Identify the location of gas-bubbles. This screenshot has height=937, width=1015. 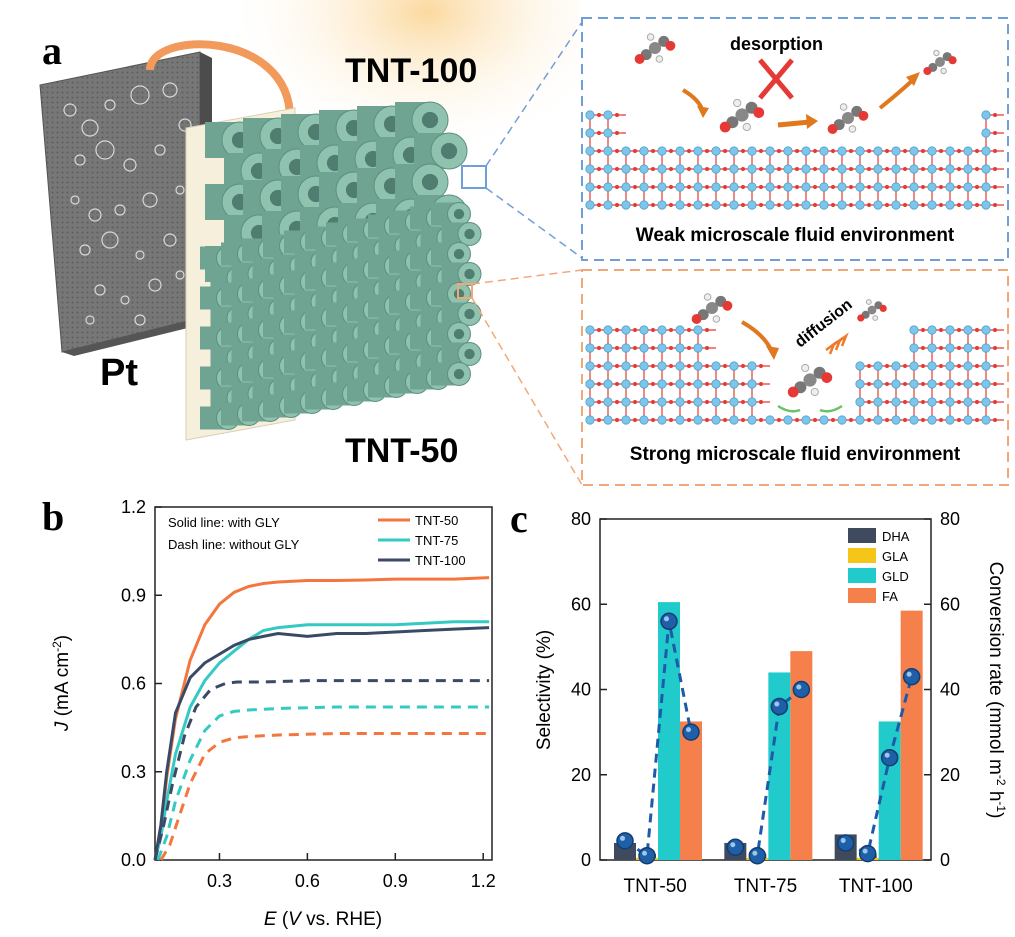
(127, 204).